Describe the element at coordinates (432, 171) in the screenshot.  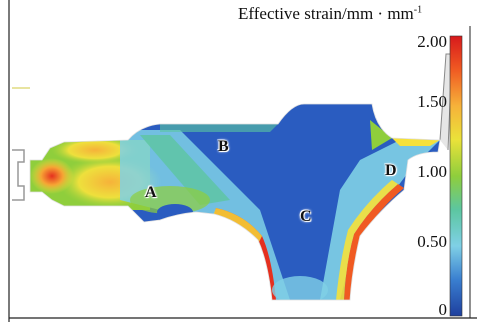
I see `scale-tick-label: 1.00` at that location.